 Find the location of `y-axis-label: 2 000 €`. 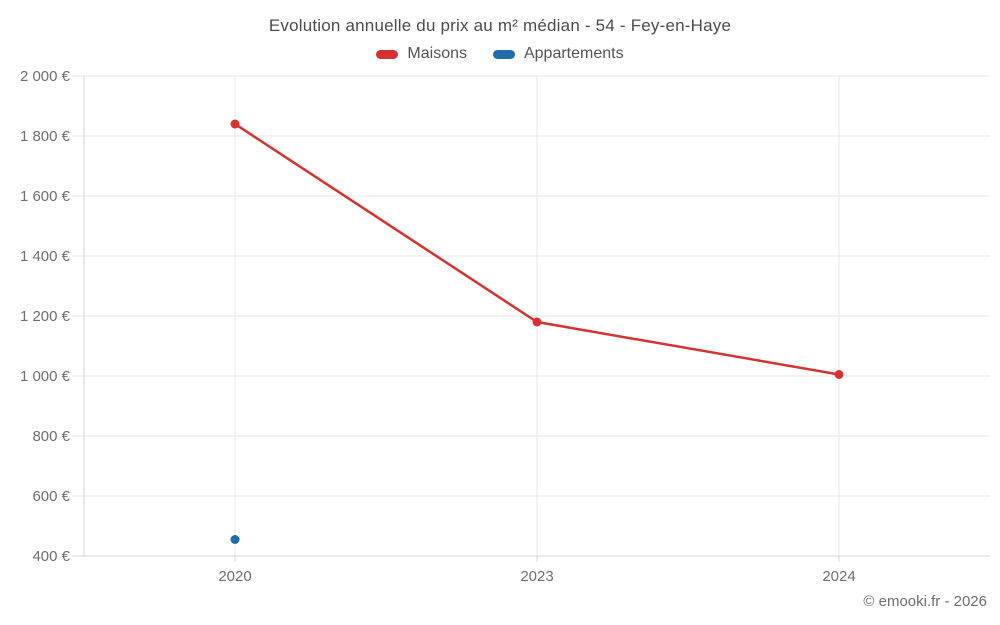

y-axis-label: 2 000 € is located at coordinates (45, 76).